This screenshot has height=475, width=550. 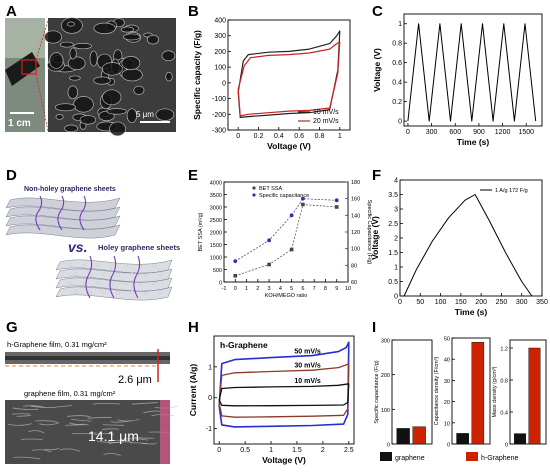 What do you see at coordinates (397, 102) in the screenshot?
I see `y-tick-label: 0.2` at bounding box center [397, 102].